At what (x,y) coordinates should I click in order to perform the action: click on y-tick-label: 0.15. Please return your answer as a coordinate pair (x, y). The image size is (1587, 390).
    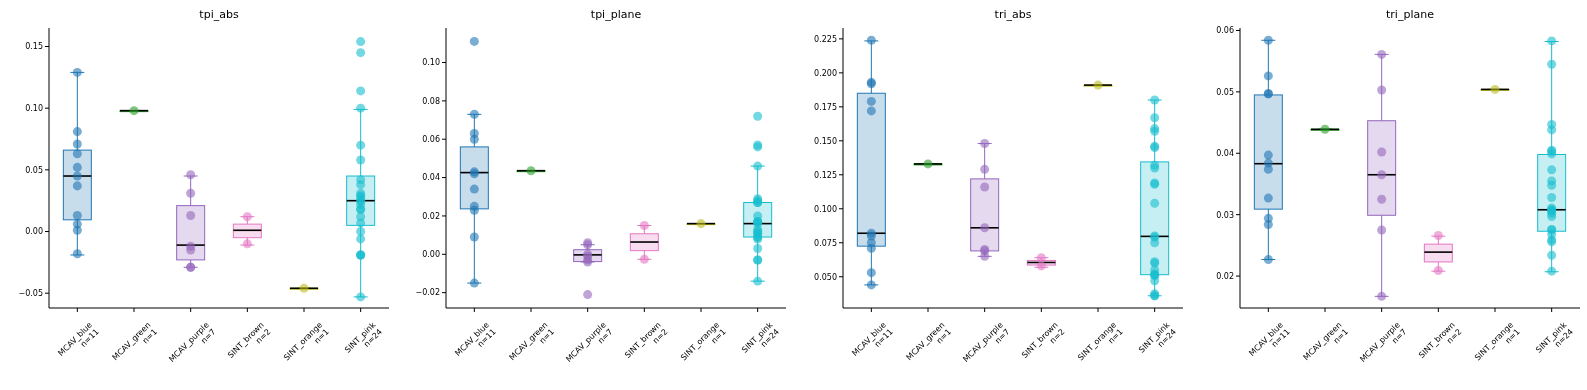
    Looking at the image, I should click on (34, 47).